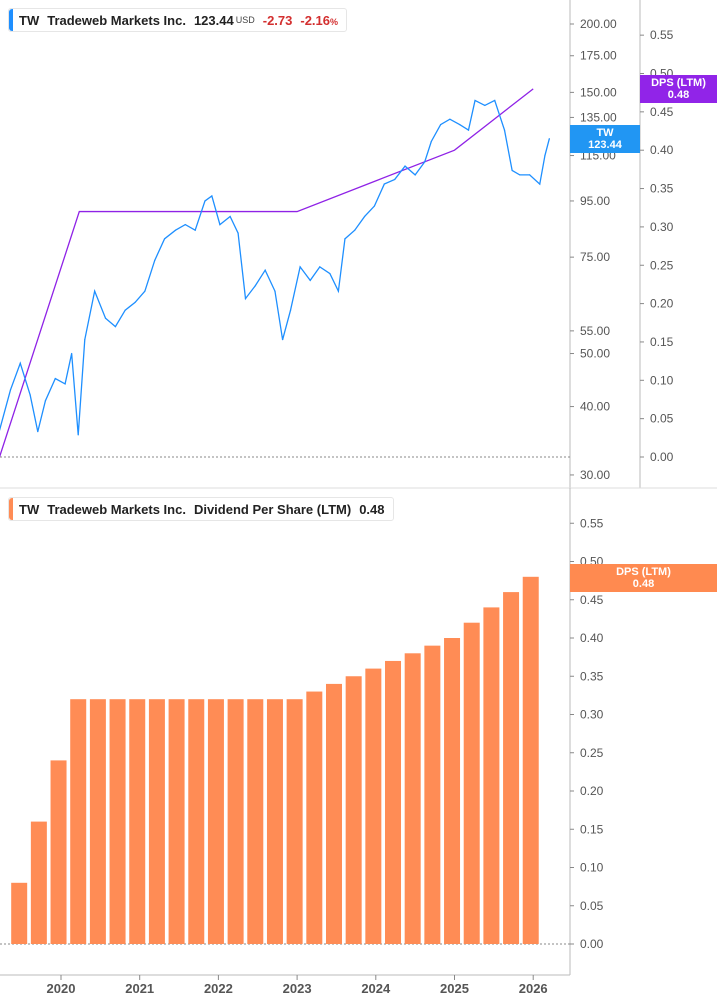 The image size is (717, 1005). Describe the element at coordinates (595, 475) in the screenshot. I see `price-tick-label: 30.00` at that location.